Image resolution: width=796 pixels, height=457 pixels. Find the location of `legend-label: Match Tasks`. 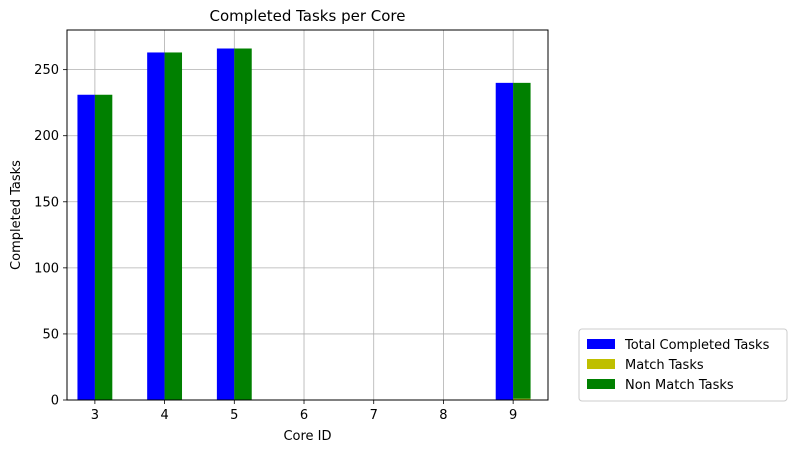

legend-label: Match Tasks is located at coordinates (664, 365).